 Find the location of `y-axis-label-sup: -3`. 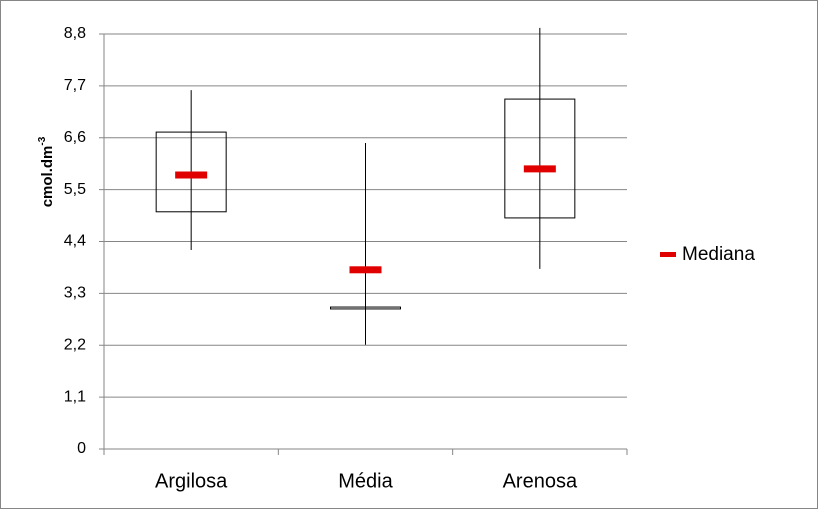

y-axis-label-sup: -3 is located at coordinates (42, 140).